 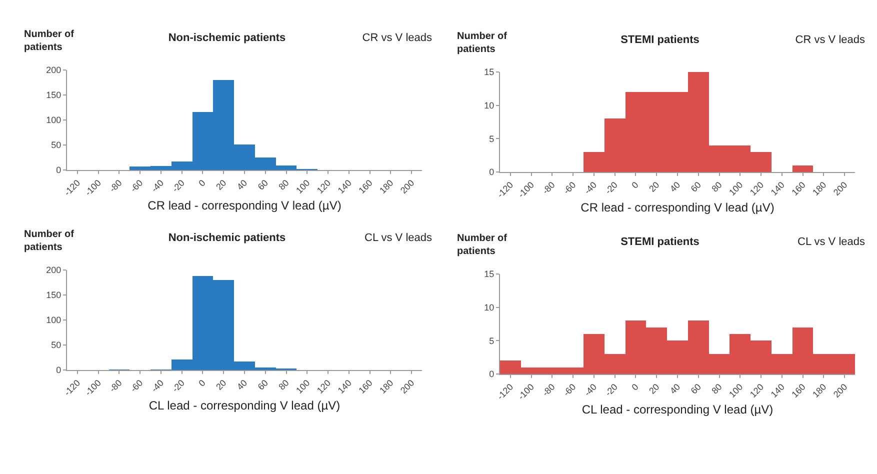 I want to click on bar, so click(x=803, y=168).